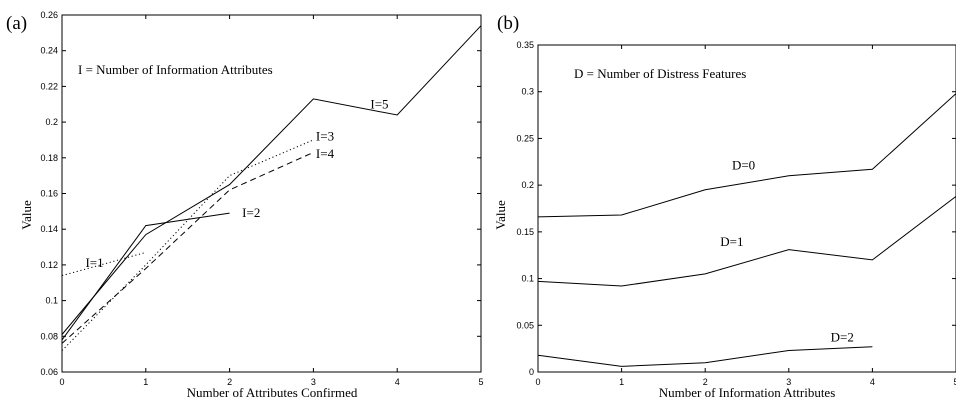 The height and width of the screenshot is (407, 956). Describe the element at coordinates (49, 194) in the screenshot. I see `y-tick-label: 0.16` at that location.